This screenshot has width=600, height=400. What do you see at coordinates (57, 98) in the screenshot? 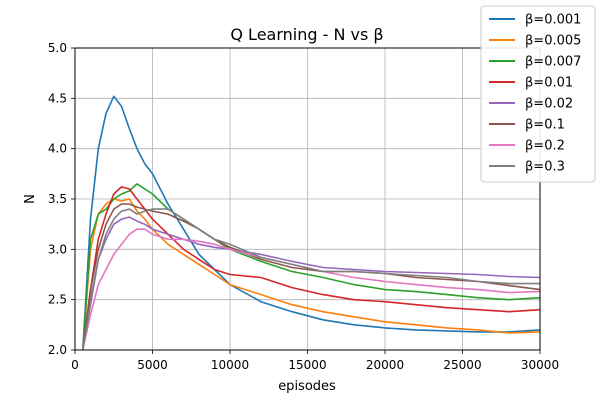
I see `y-tick-label: 4.5` at bounding box center [57, 98].